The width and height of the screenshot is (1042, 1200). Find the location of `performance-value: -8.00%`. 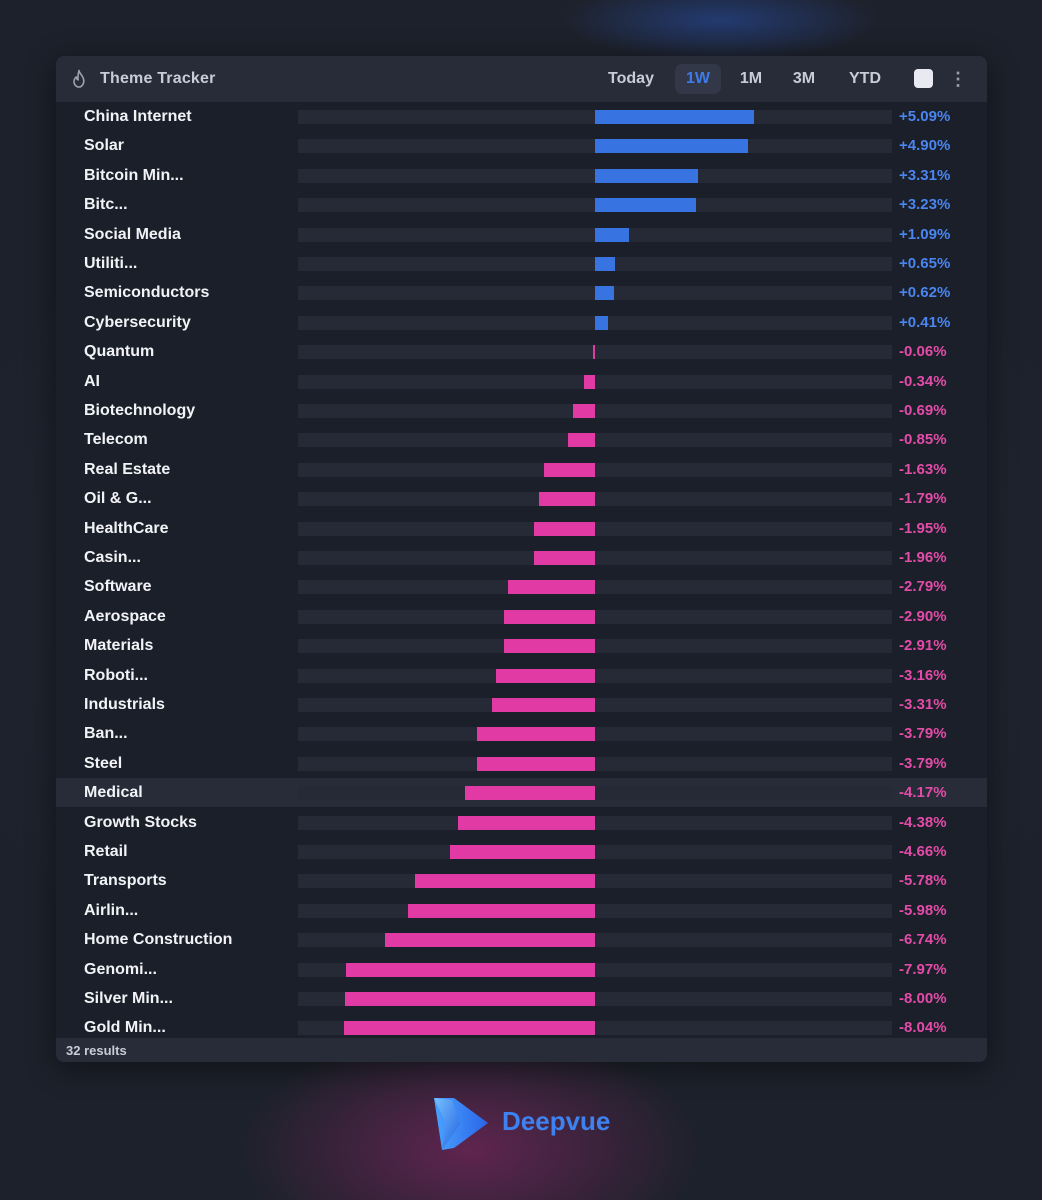

performance-value: -8.00% is located at coordinates (923, 998).